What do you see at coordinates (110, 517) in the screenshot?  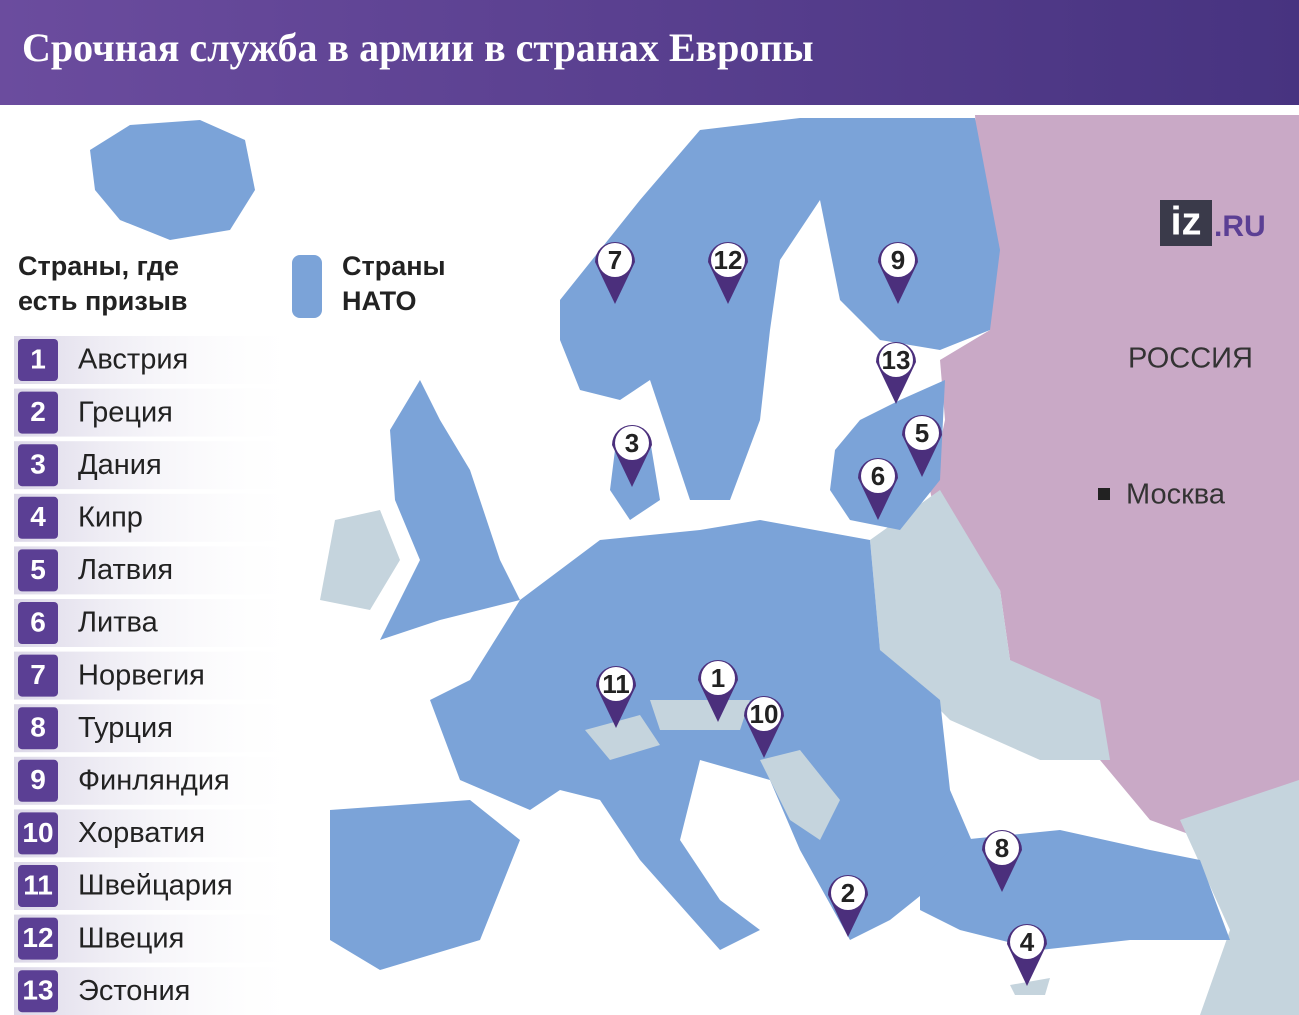 I see `country-name: Кипр` at bounding box center [110, 517].